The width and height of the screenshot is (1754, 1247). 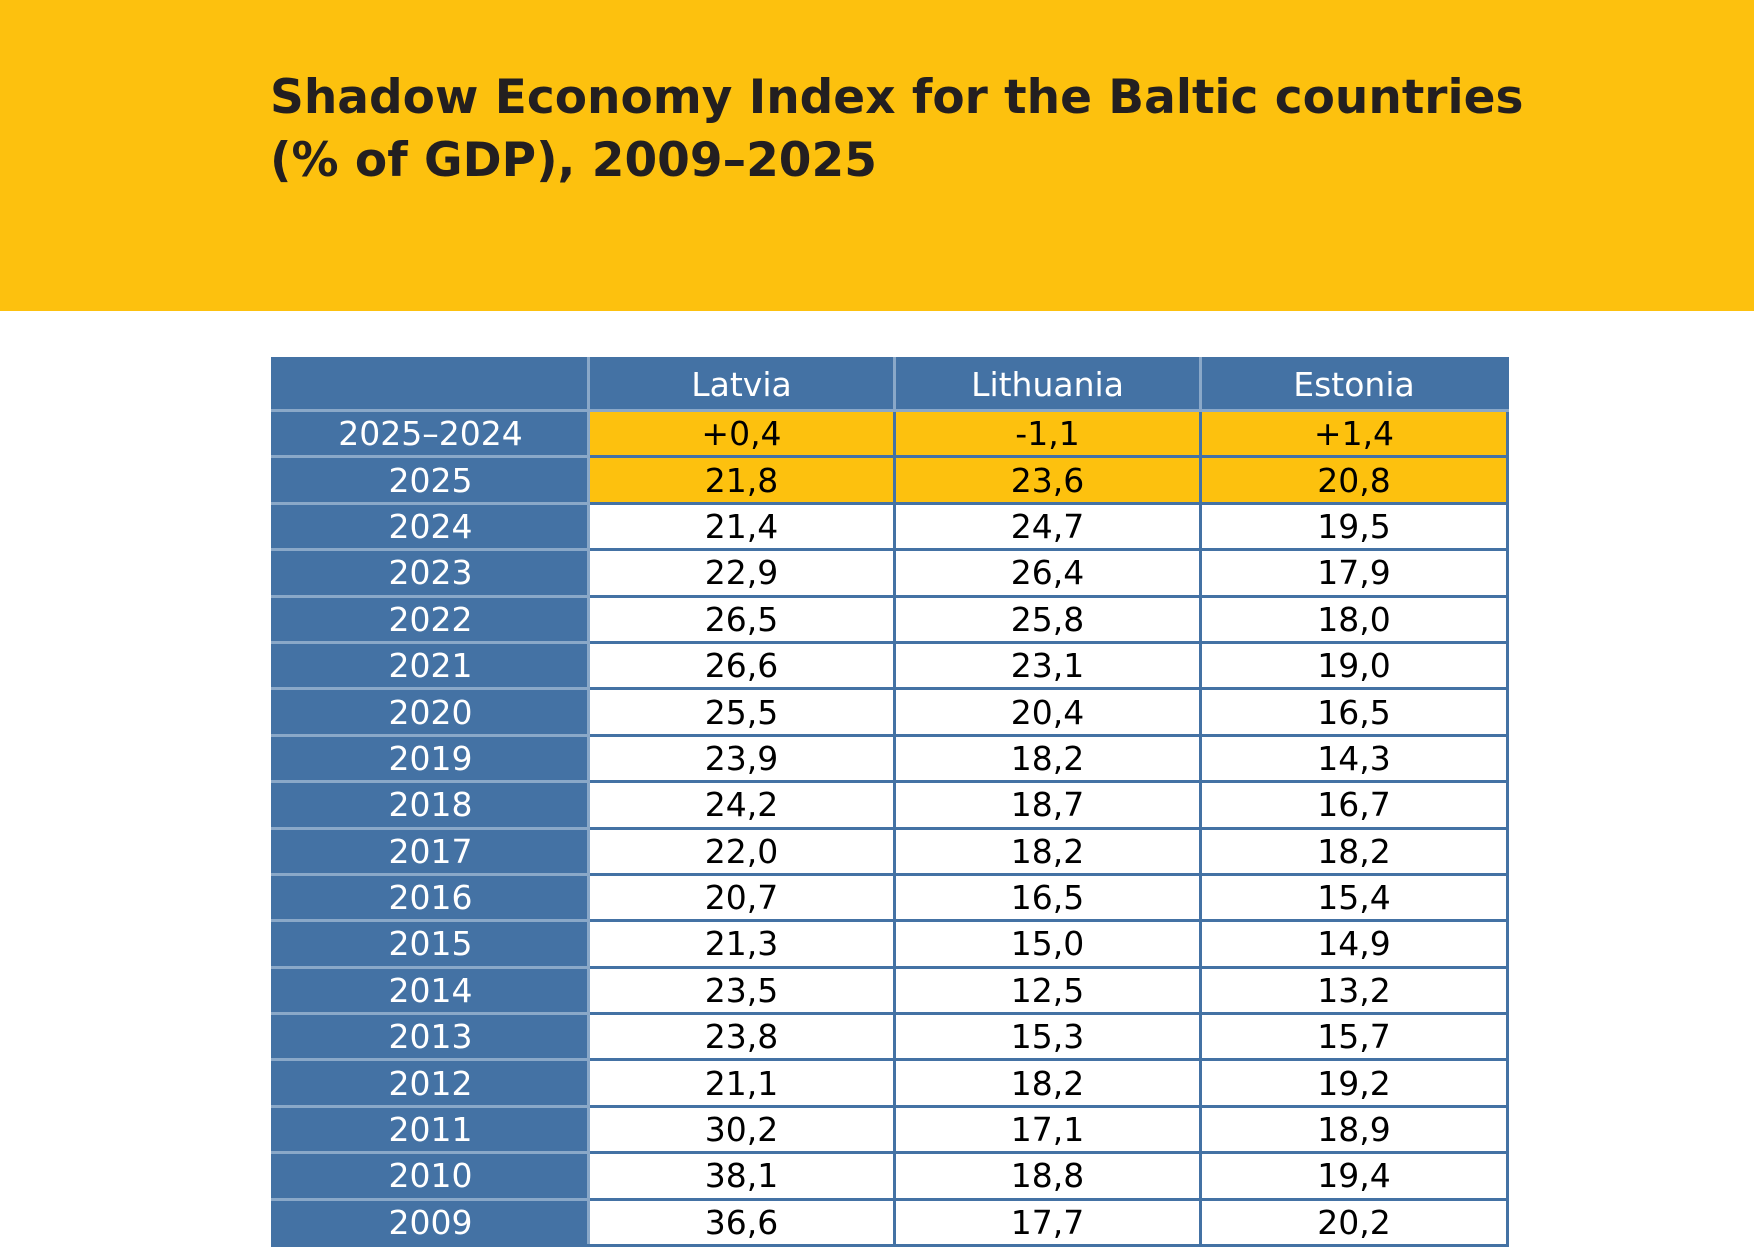 What do you see at coordinates (1354, 712) in the screenshot?
I see `value-cell-estonia: 16,5` at bounding box center [1354, 712].